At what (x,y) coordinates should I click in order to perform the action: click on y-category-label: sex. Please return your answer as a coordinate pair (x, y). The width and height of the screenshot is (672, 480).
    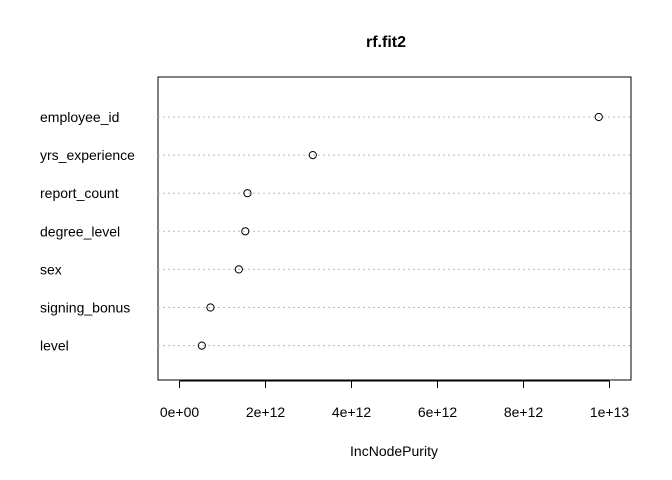
    Looking at the image, I should click on (51, 269).